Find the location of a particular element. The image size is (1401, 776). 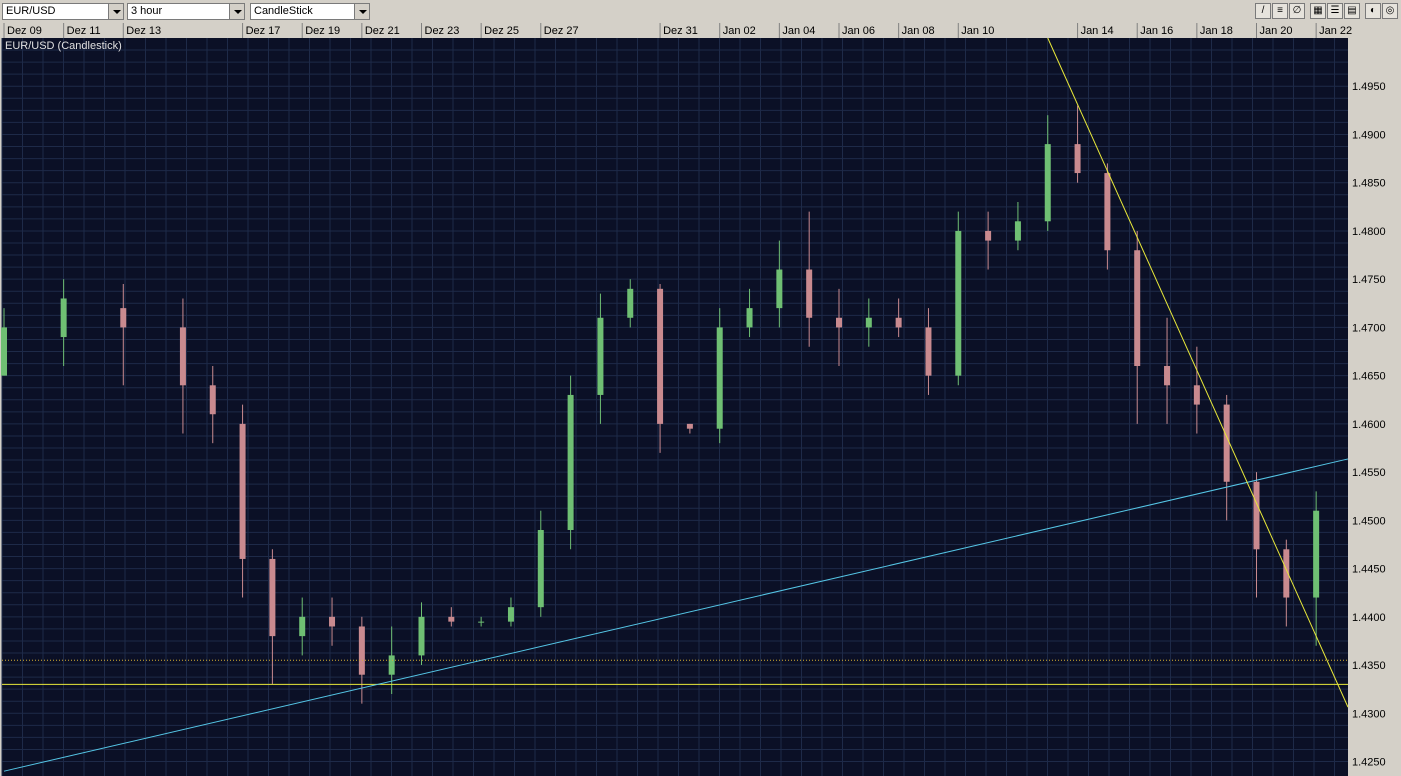

x-tick-label: Dez 27 is located at coordinates (561, 31).